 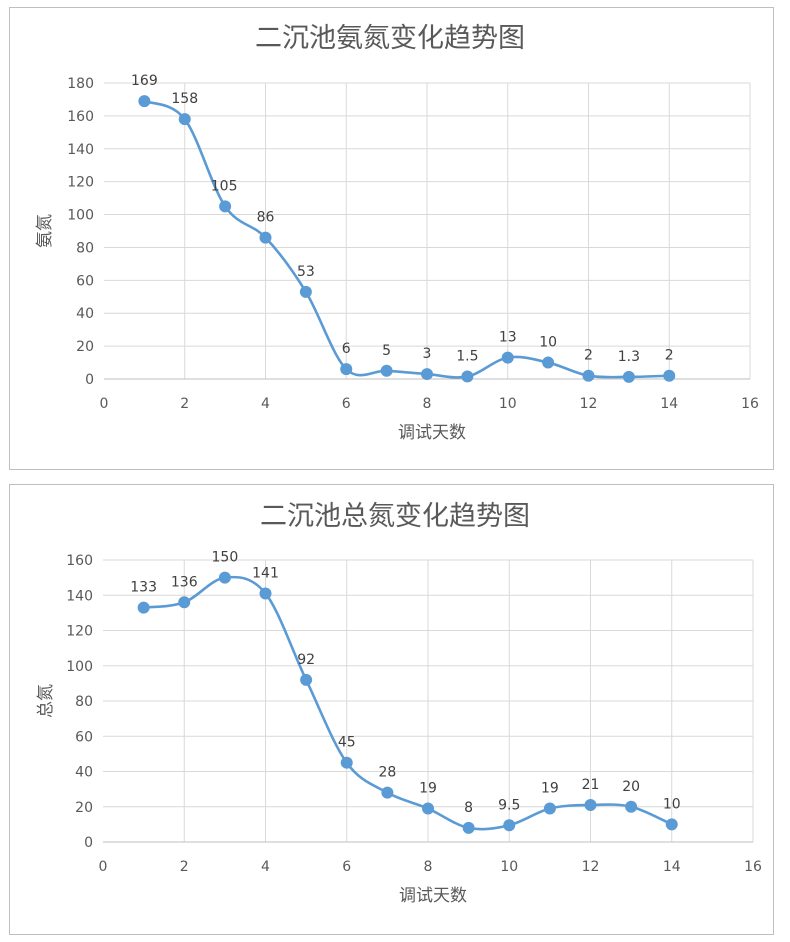 I want to click on data-label: 8, so click(x=468, y=808).